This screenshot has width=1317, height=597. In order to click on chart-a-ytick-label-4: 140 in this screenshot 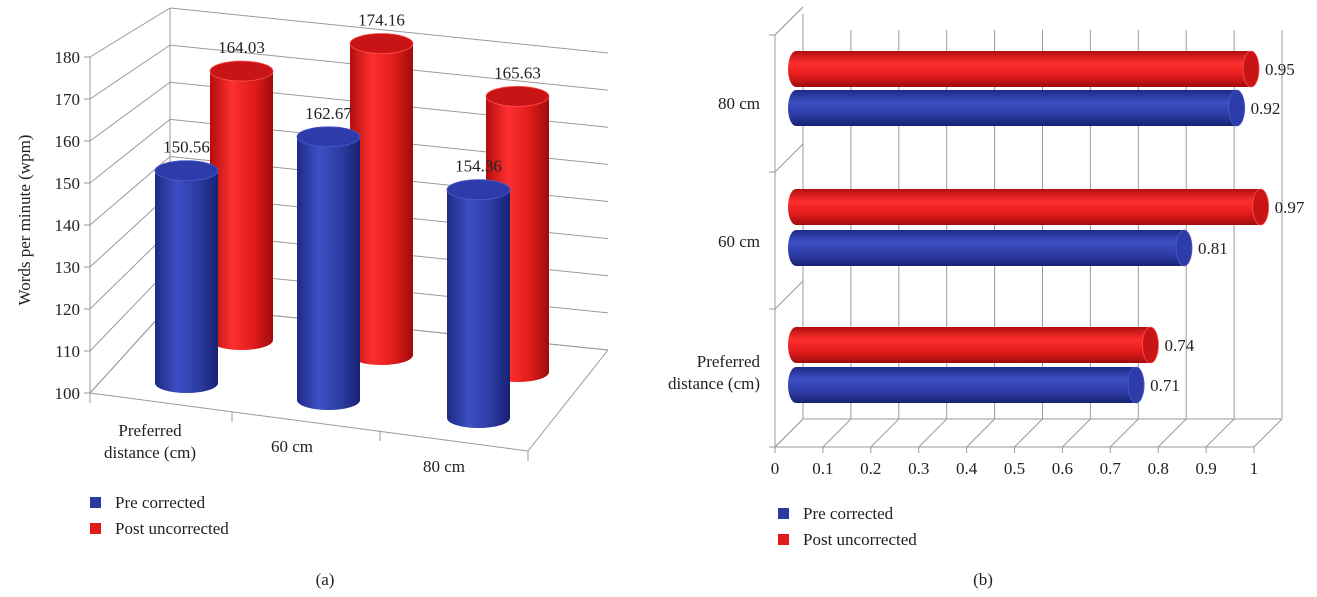, I will do `click(68, 225)`.